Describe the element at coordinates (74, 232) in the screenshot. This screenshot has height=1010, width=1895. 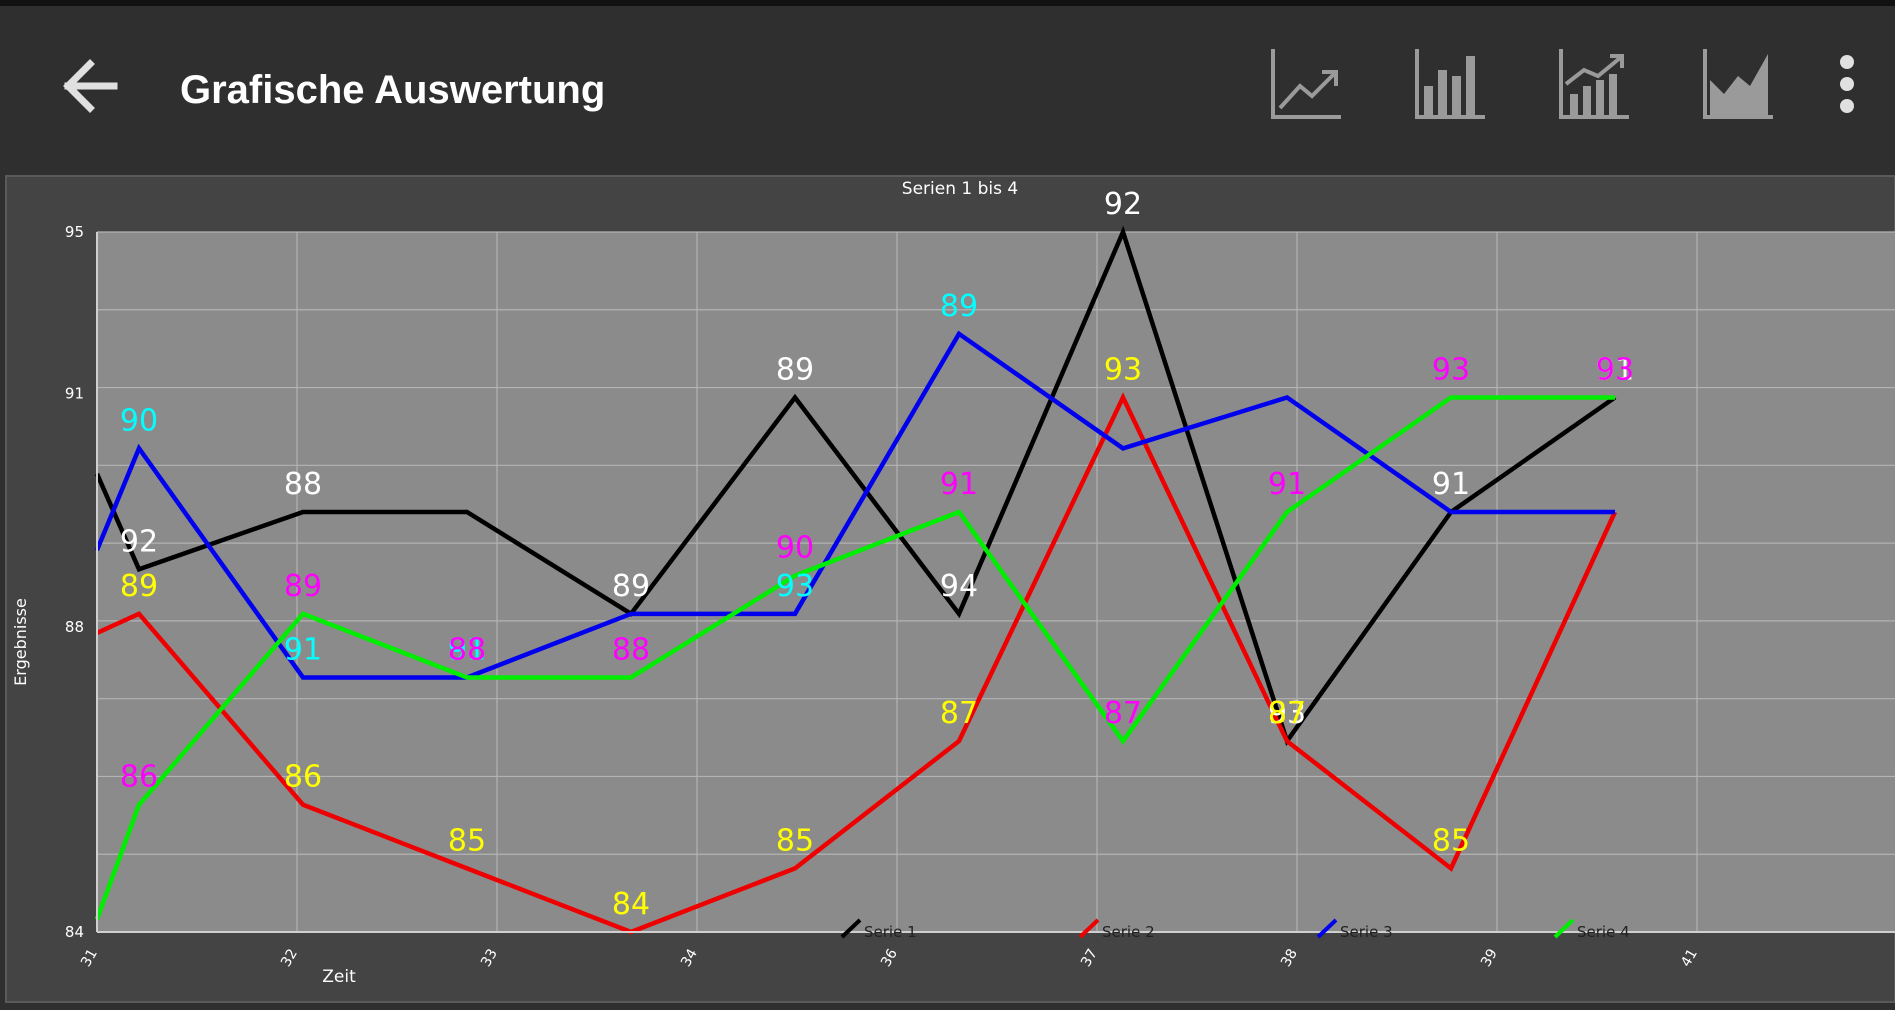
I see `y-tick-label: 95` at that location.